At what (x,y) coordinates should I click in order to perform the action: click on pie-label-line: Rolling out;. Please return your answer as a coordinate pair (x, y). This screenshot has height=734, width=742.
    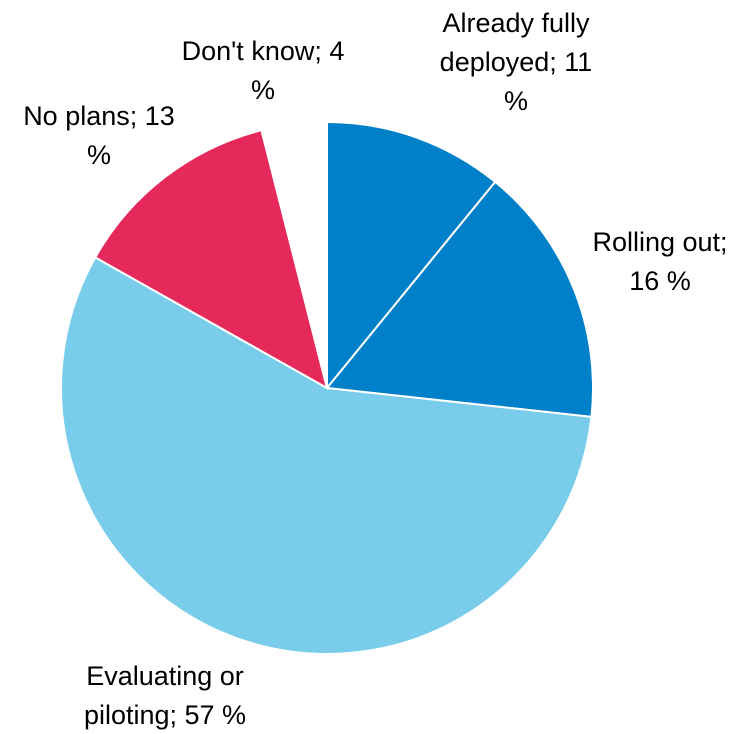
    Looking at the image, I should click on (659, 242).